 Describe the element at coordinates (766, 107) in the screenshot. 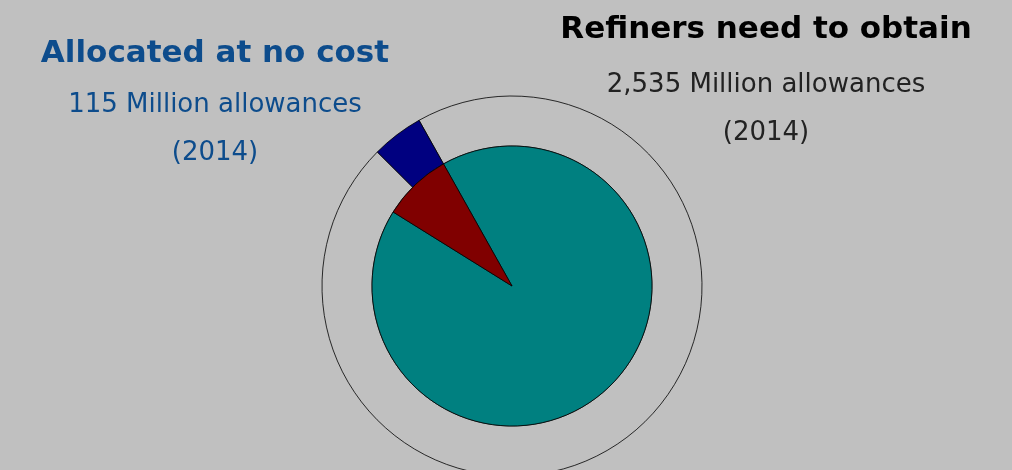

I see `text: 2,535 Million allowances (2014)` at that location.